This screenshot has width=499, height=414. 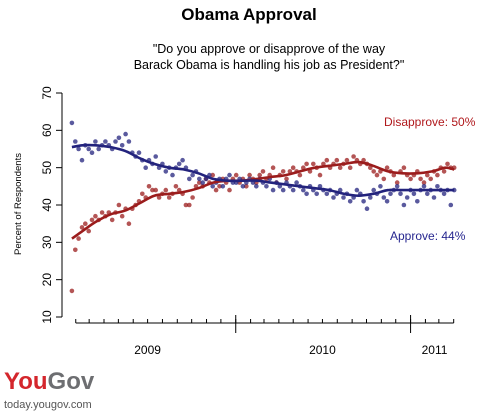 What do you see at coordinates (51, 205) in the screenshot?
I see `y-axis: 10 20 30 40 50 60 70` at bounding box center [51, 205].